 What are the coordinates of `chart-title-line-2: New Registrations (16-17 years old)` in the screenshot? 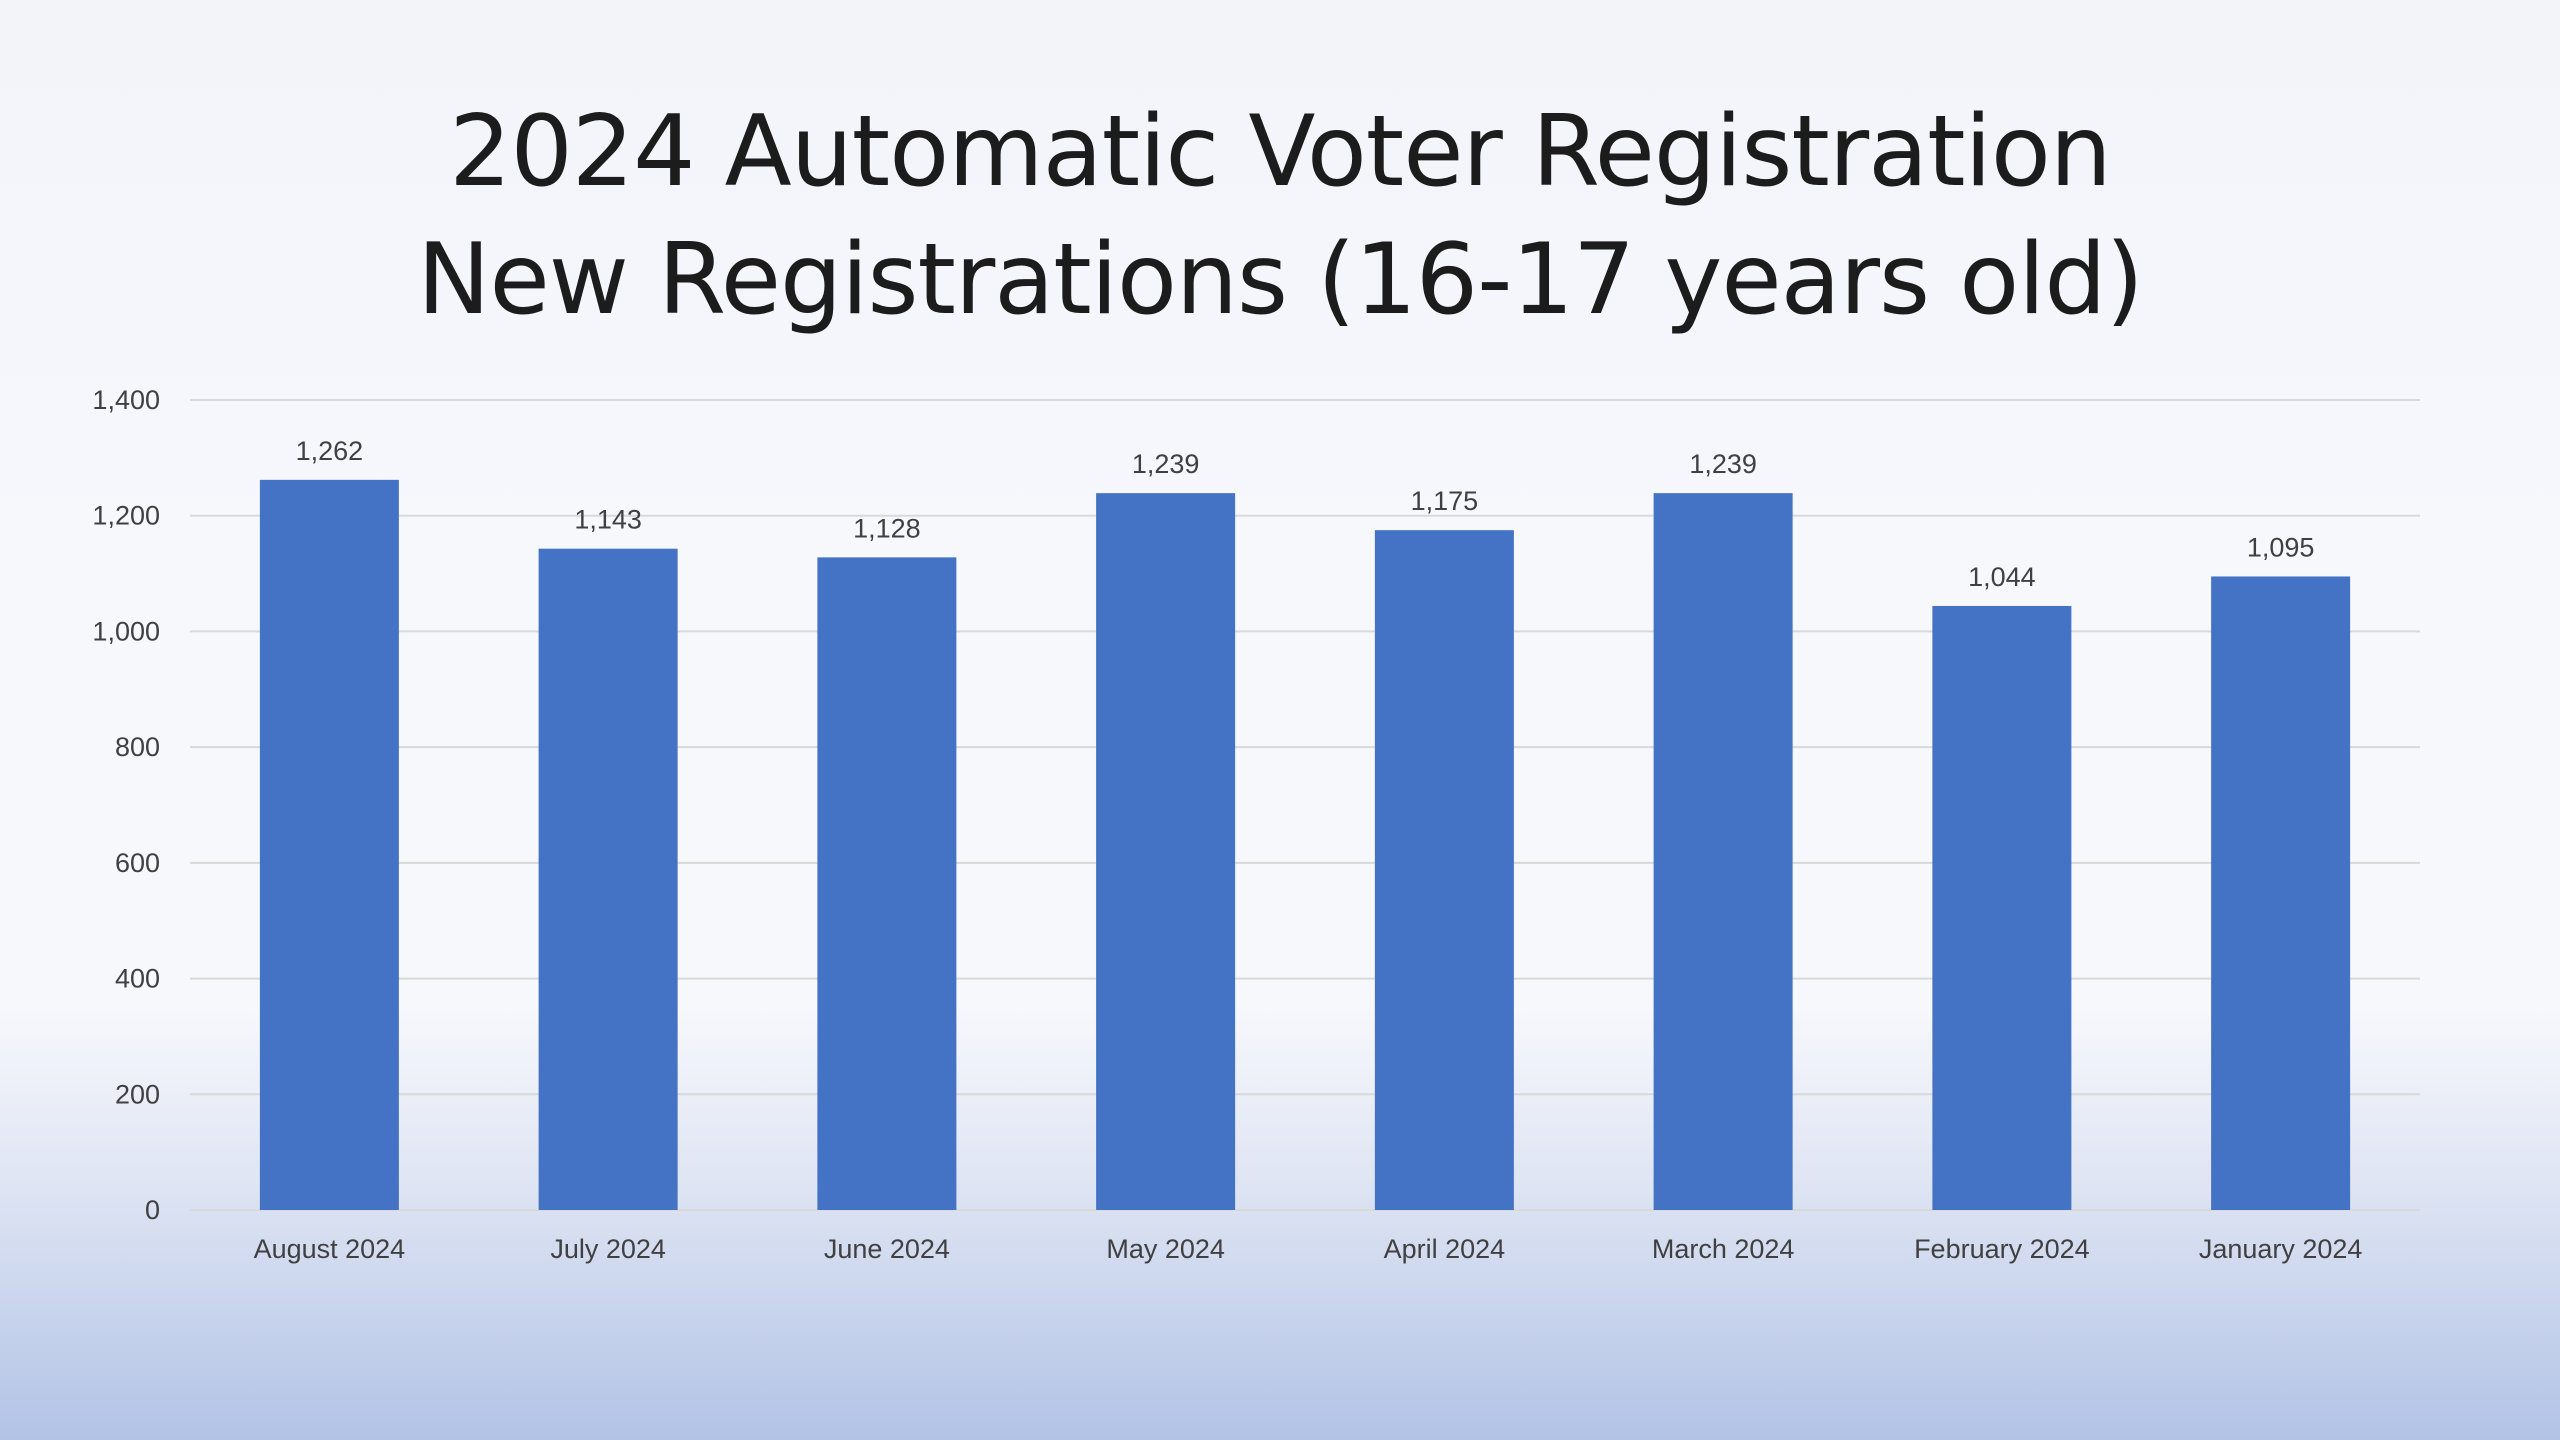 It's located at (1280, 280).